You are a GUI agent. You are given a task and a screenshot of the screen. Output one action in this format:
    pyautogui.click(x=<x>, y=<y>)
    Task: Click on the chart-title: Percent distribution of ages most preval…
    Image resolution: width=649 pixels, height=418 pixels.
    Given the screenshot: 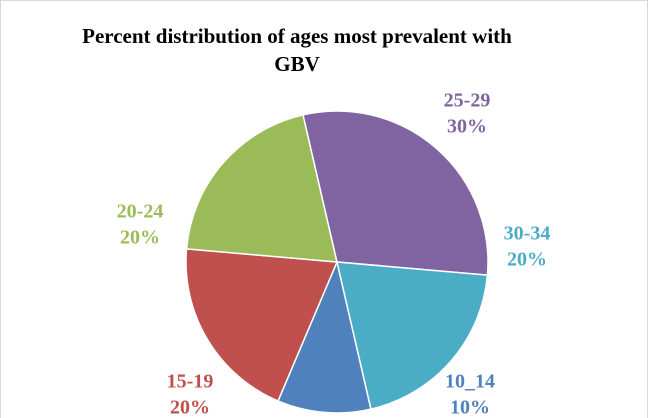 What is the action you would take?
    pyautogui.click(x=297, y=50)
    